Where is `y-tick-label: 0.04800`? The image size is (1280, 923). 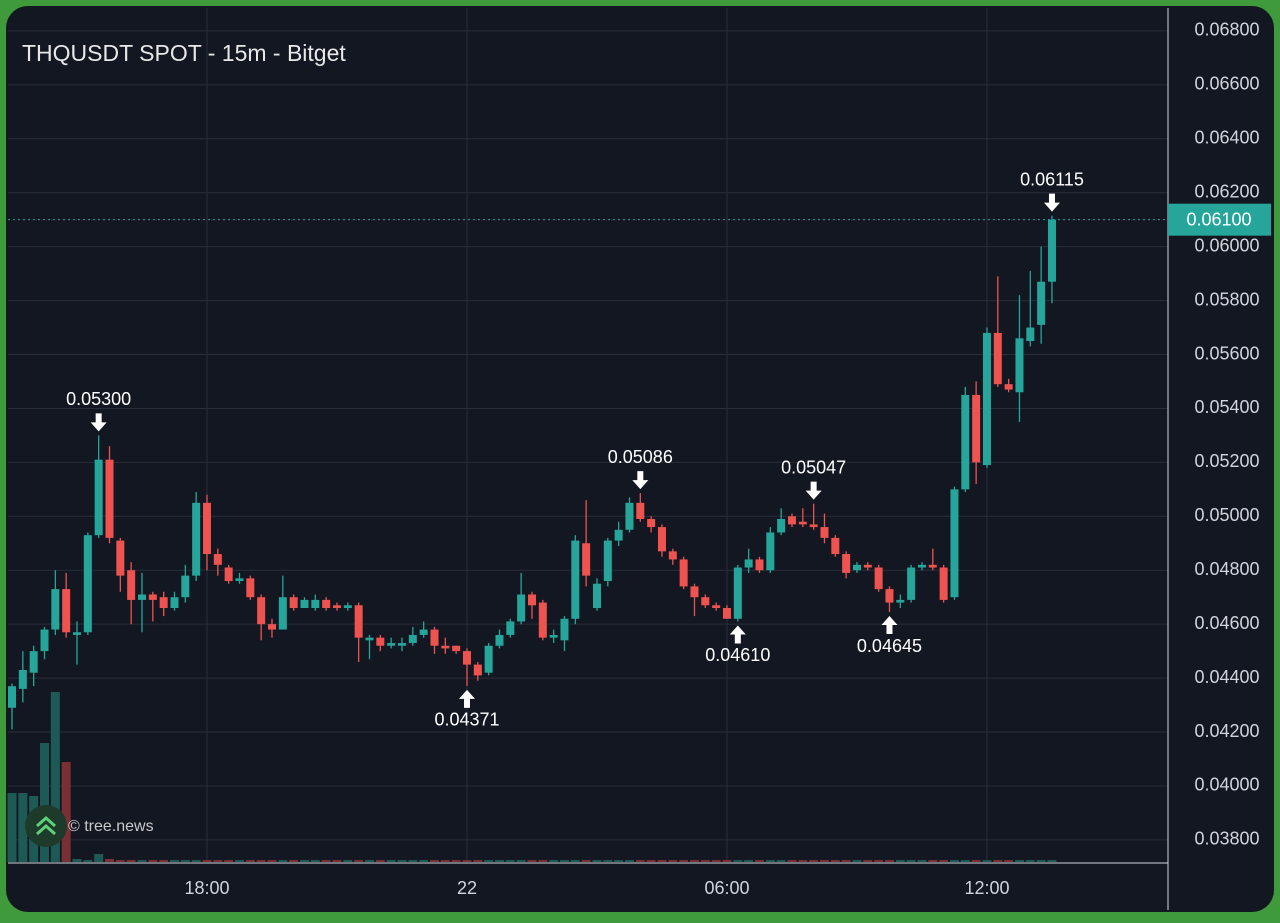 y-tick-label: 0.04800 is located at coordinates (1226, 569).